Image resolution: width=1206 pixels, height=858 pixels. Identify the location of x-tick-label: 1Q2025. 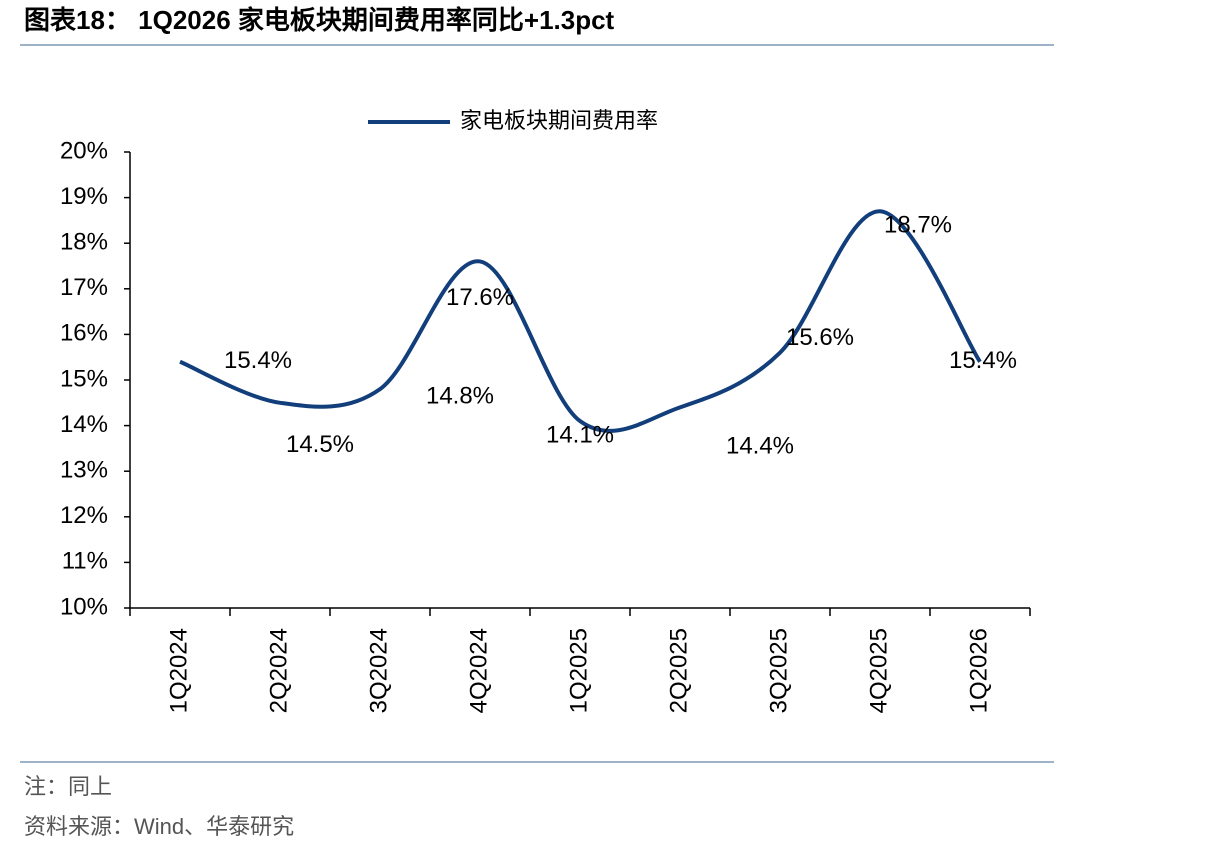
(578, 670).